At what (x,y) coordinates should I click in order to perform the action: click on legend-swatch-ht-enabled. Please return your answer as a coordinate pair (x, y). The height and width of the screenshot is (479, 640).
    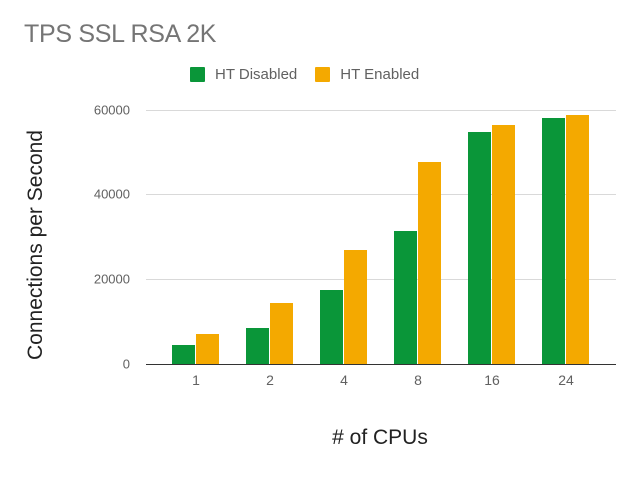
    Looking at the image, I should click on (323, 74).